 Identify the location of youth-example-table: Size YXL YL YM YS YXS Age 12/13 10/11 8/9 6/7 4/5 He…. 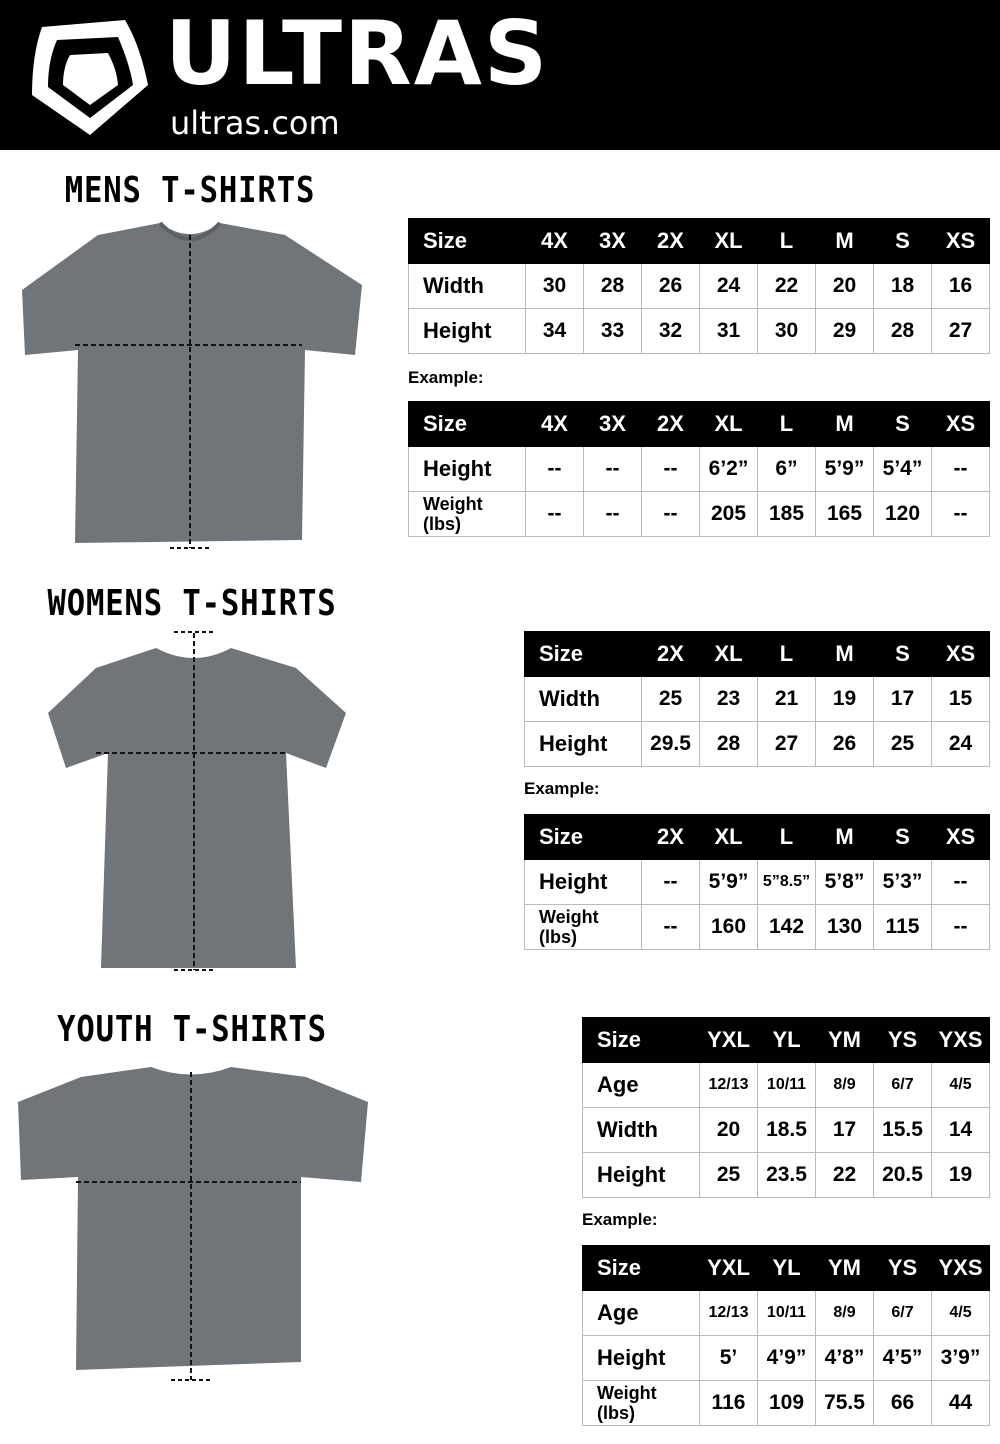
(786, 1335).